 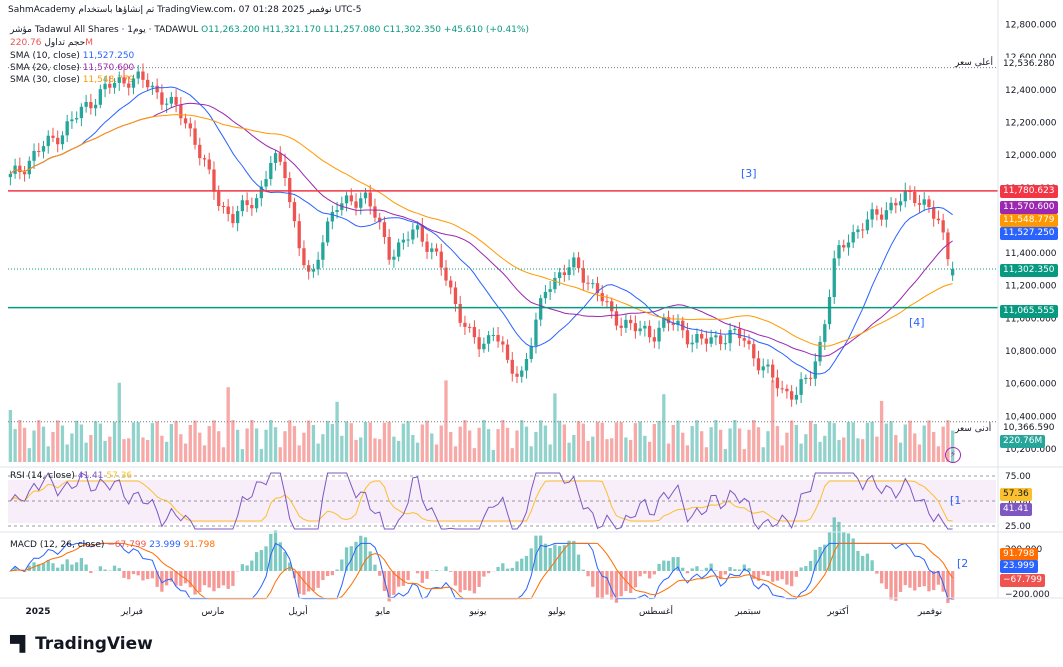 I want to click on lightning-icon: ⚡, so click(x=953, y=455).